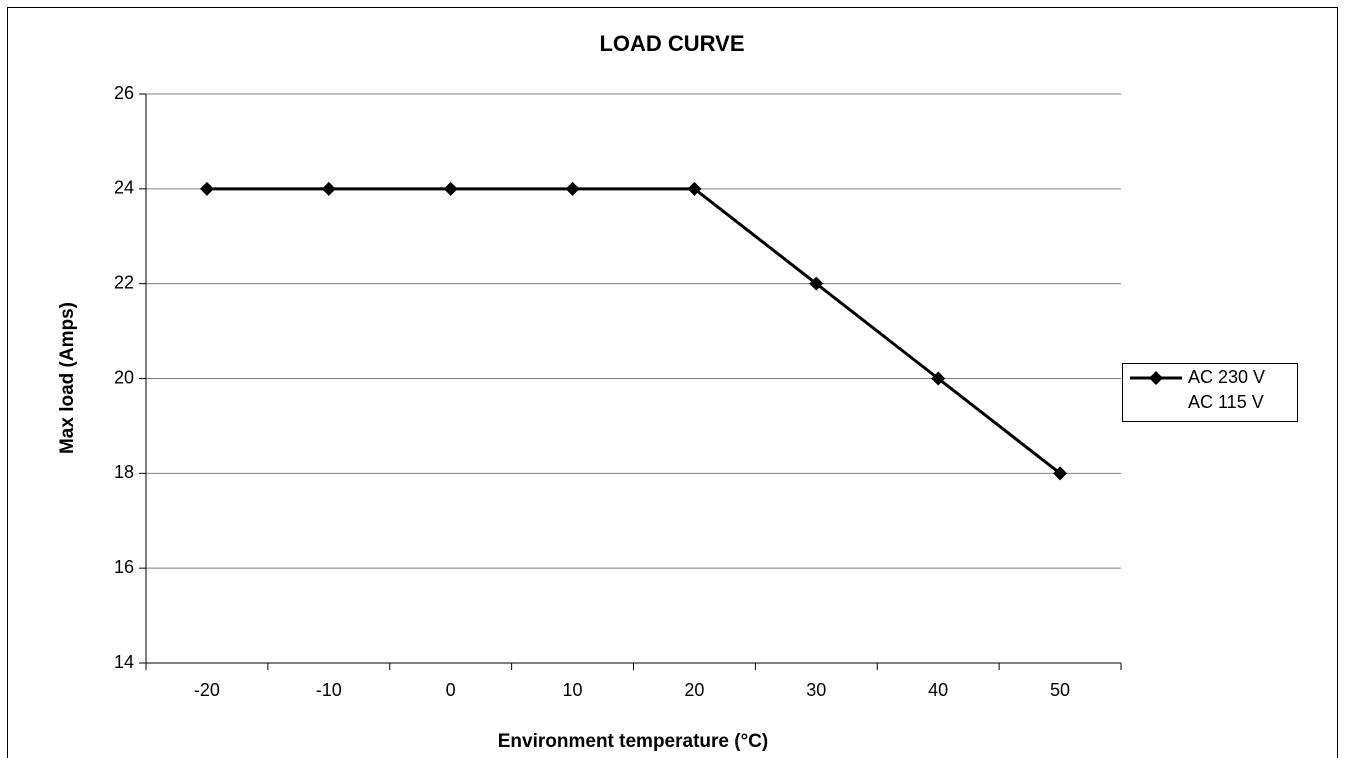  What do you see at coordinates (124, 282) in the screenshot?
I see `y-tick-label: 22` at bounding box center [124, 282].